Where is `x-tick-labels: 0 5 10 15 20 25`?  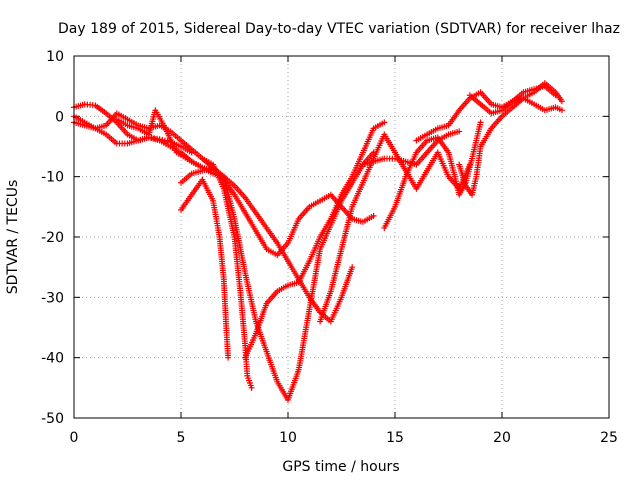
x-tick-labels: 0 5 10 15 20 25 is located at coordinates (344, 438).